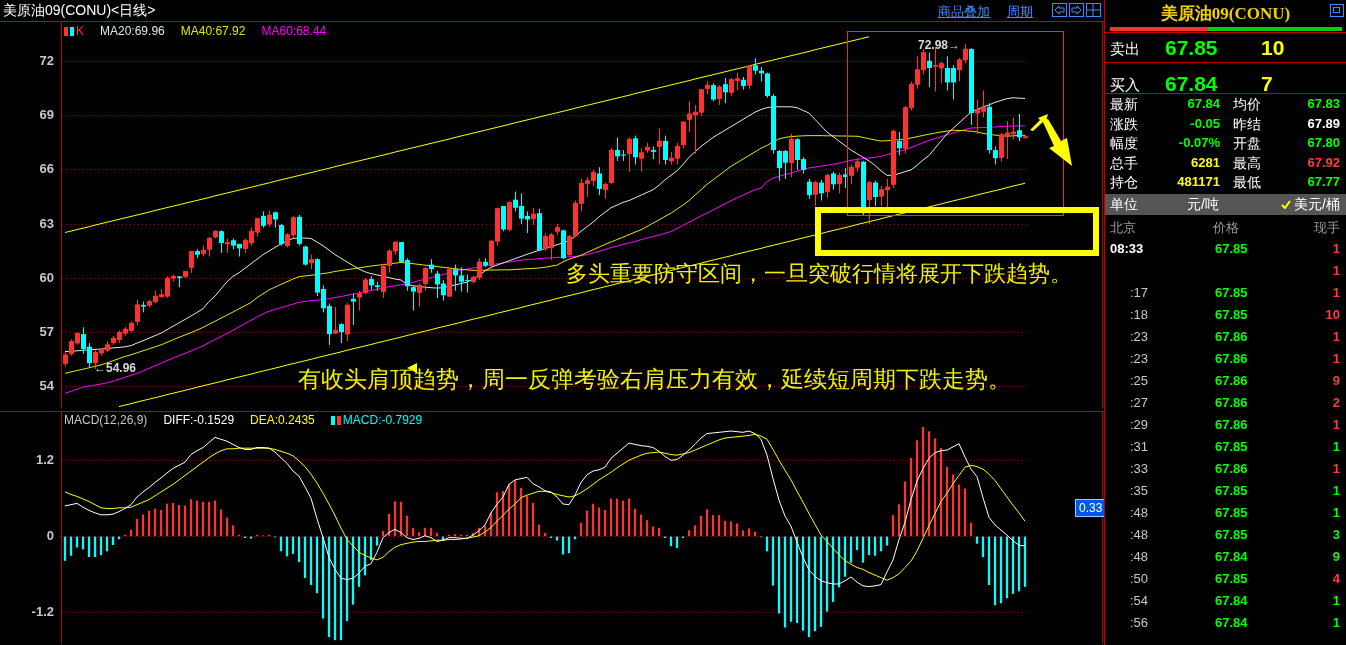 The width and height of the screenshot is (1346, 645). I want to click on y-tick-label: 0, so click(50, 535).